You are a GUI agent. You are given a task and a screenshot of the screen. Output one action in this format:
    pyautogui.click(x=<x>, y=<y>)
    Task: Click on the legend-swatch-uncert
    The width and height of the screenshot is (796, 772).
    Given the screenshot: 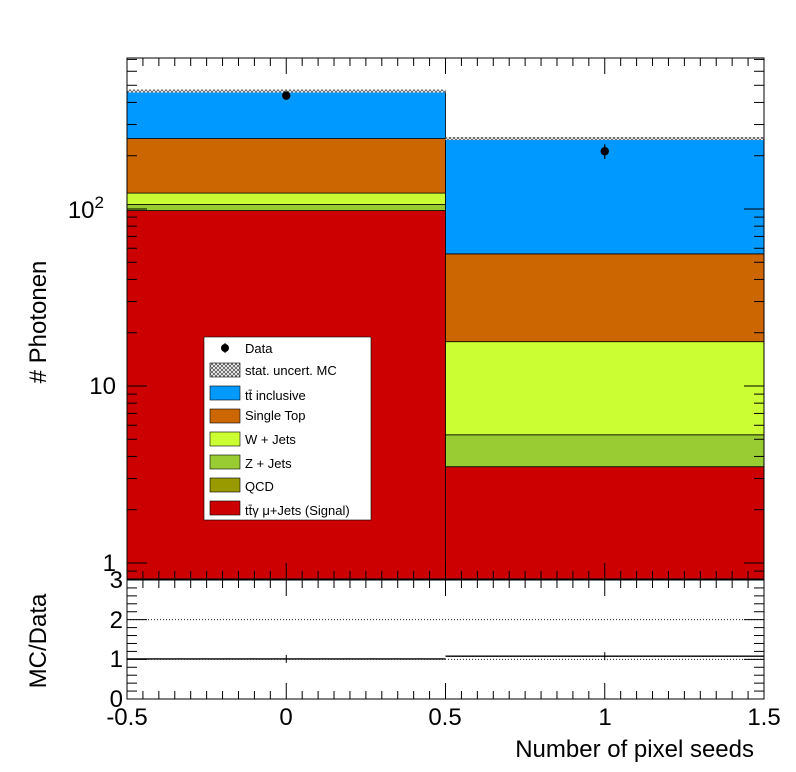 What is the action you would take?
    pyautogui.click(x=225, y=370)
    